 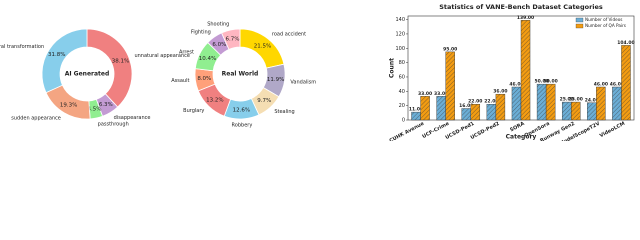 I want to click on y-tick-label: 0, so click(x=403, y=121).